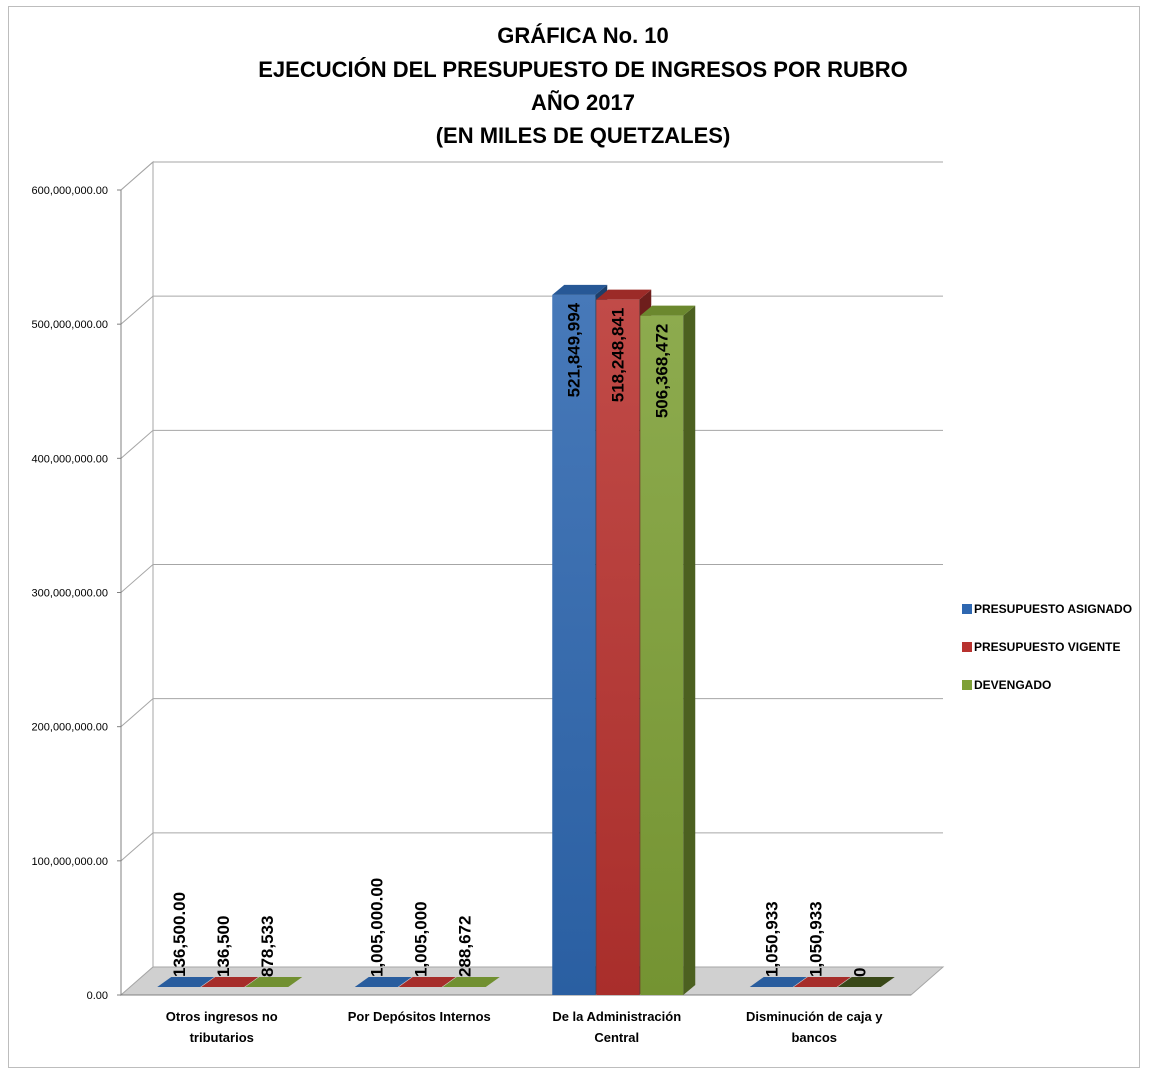 This screenshot has height=1075, width=1150. Describe the element at coordinates (97, 996) in the screenshot. I see `y-tick-label-0: 0.00` at that location.